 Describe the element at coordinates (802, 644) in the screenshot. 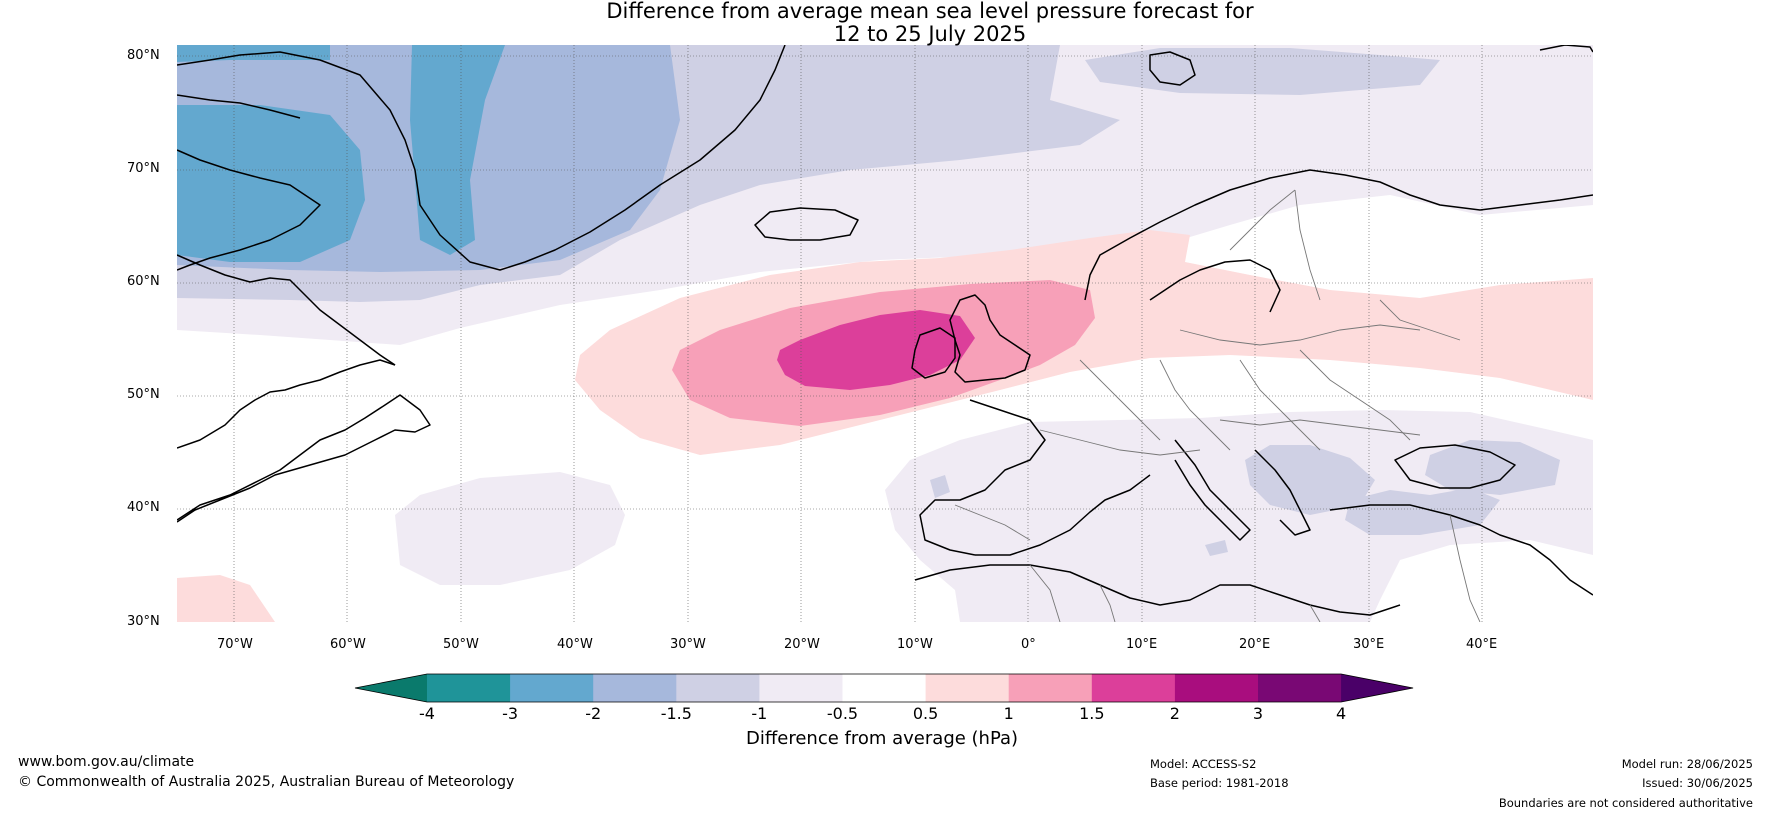

I see `lon-label-20w: 20°W` at that location.